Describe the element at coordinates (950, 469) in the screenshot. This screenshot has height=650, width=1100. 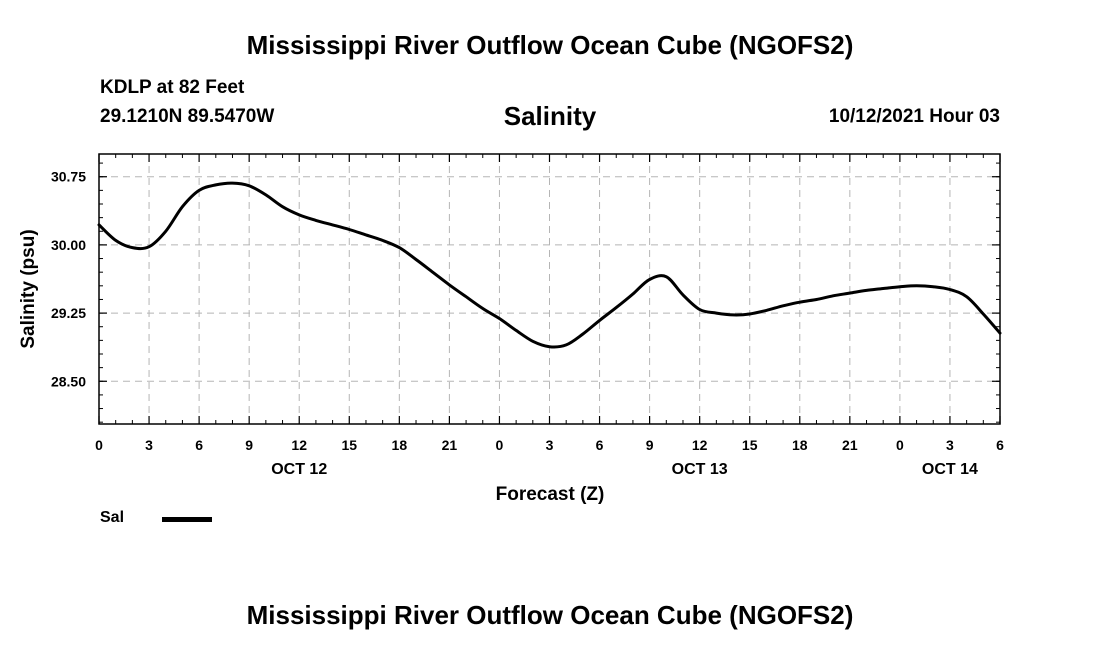
I see `date-label: OCT 14` at that location.